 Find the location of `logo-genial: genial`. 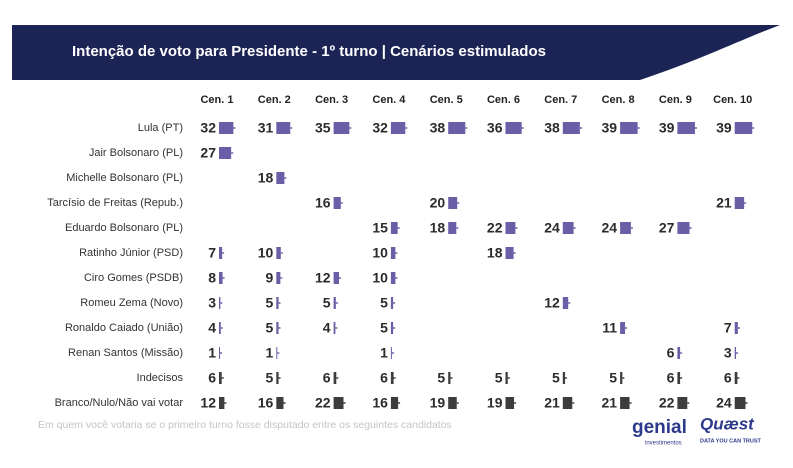

logo-genial: genial is located at coordinates (659, 427).